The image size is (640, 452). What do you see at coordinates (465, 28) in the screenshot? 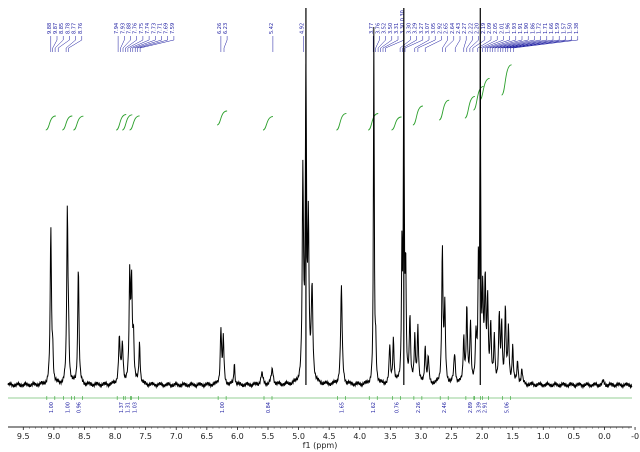
I see `peak-label: 2.27` at bounding box center [465, 28].